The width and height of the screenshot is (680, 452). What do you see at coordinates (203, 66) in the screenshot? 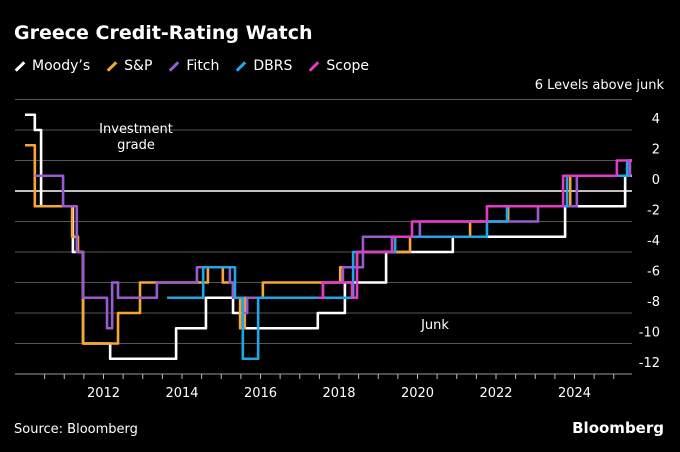
I see `legend-label: Fitch` at bounding box center [203, 66].